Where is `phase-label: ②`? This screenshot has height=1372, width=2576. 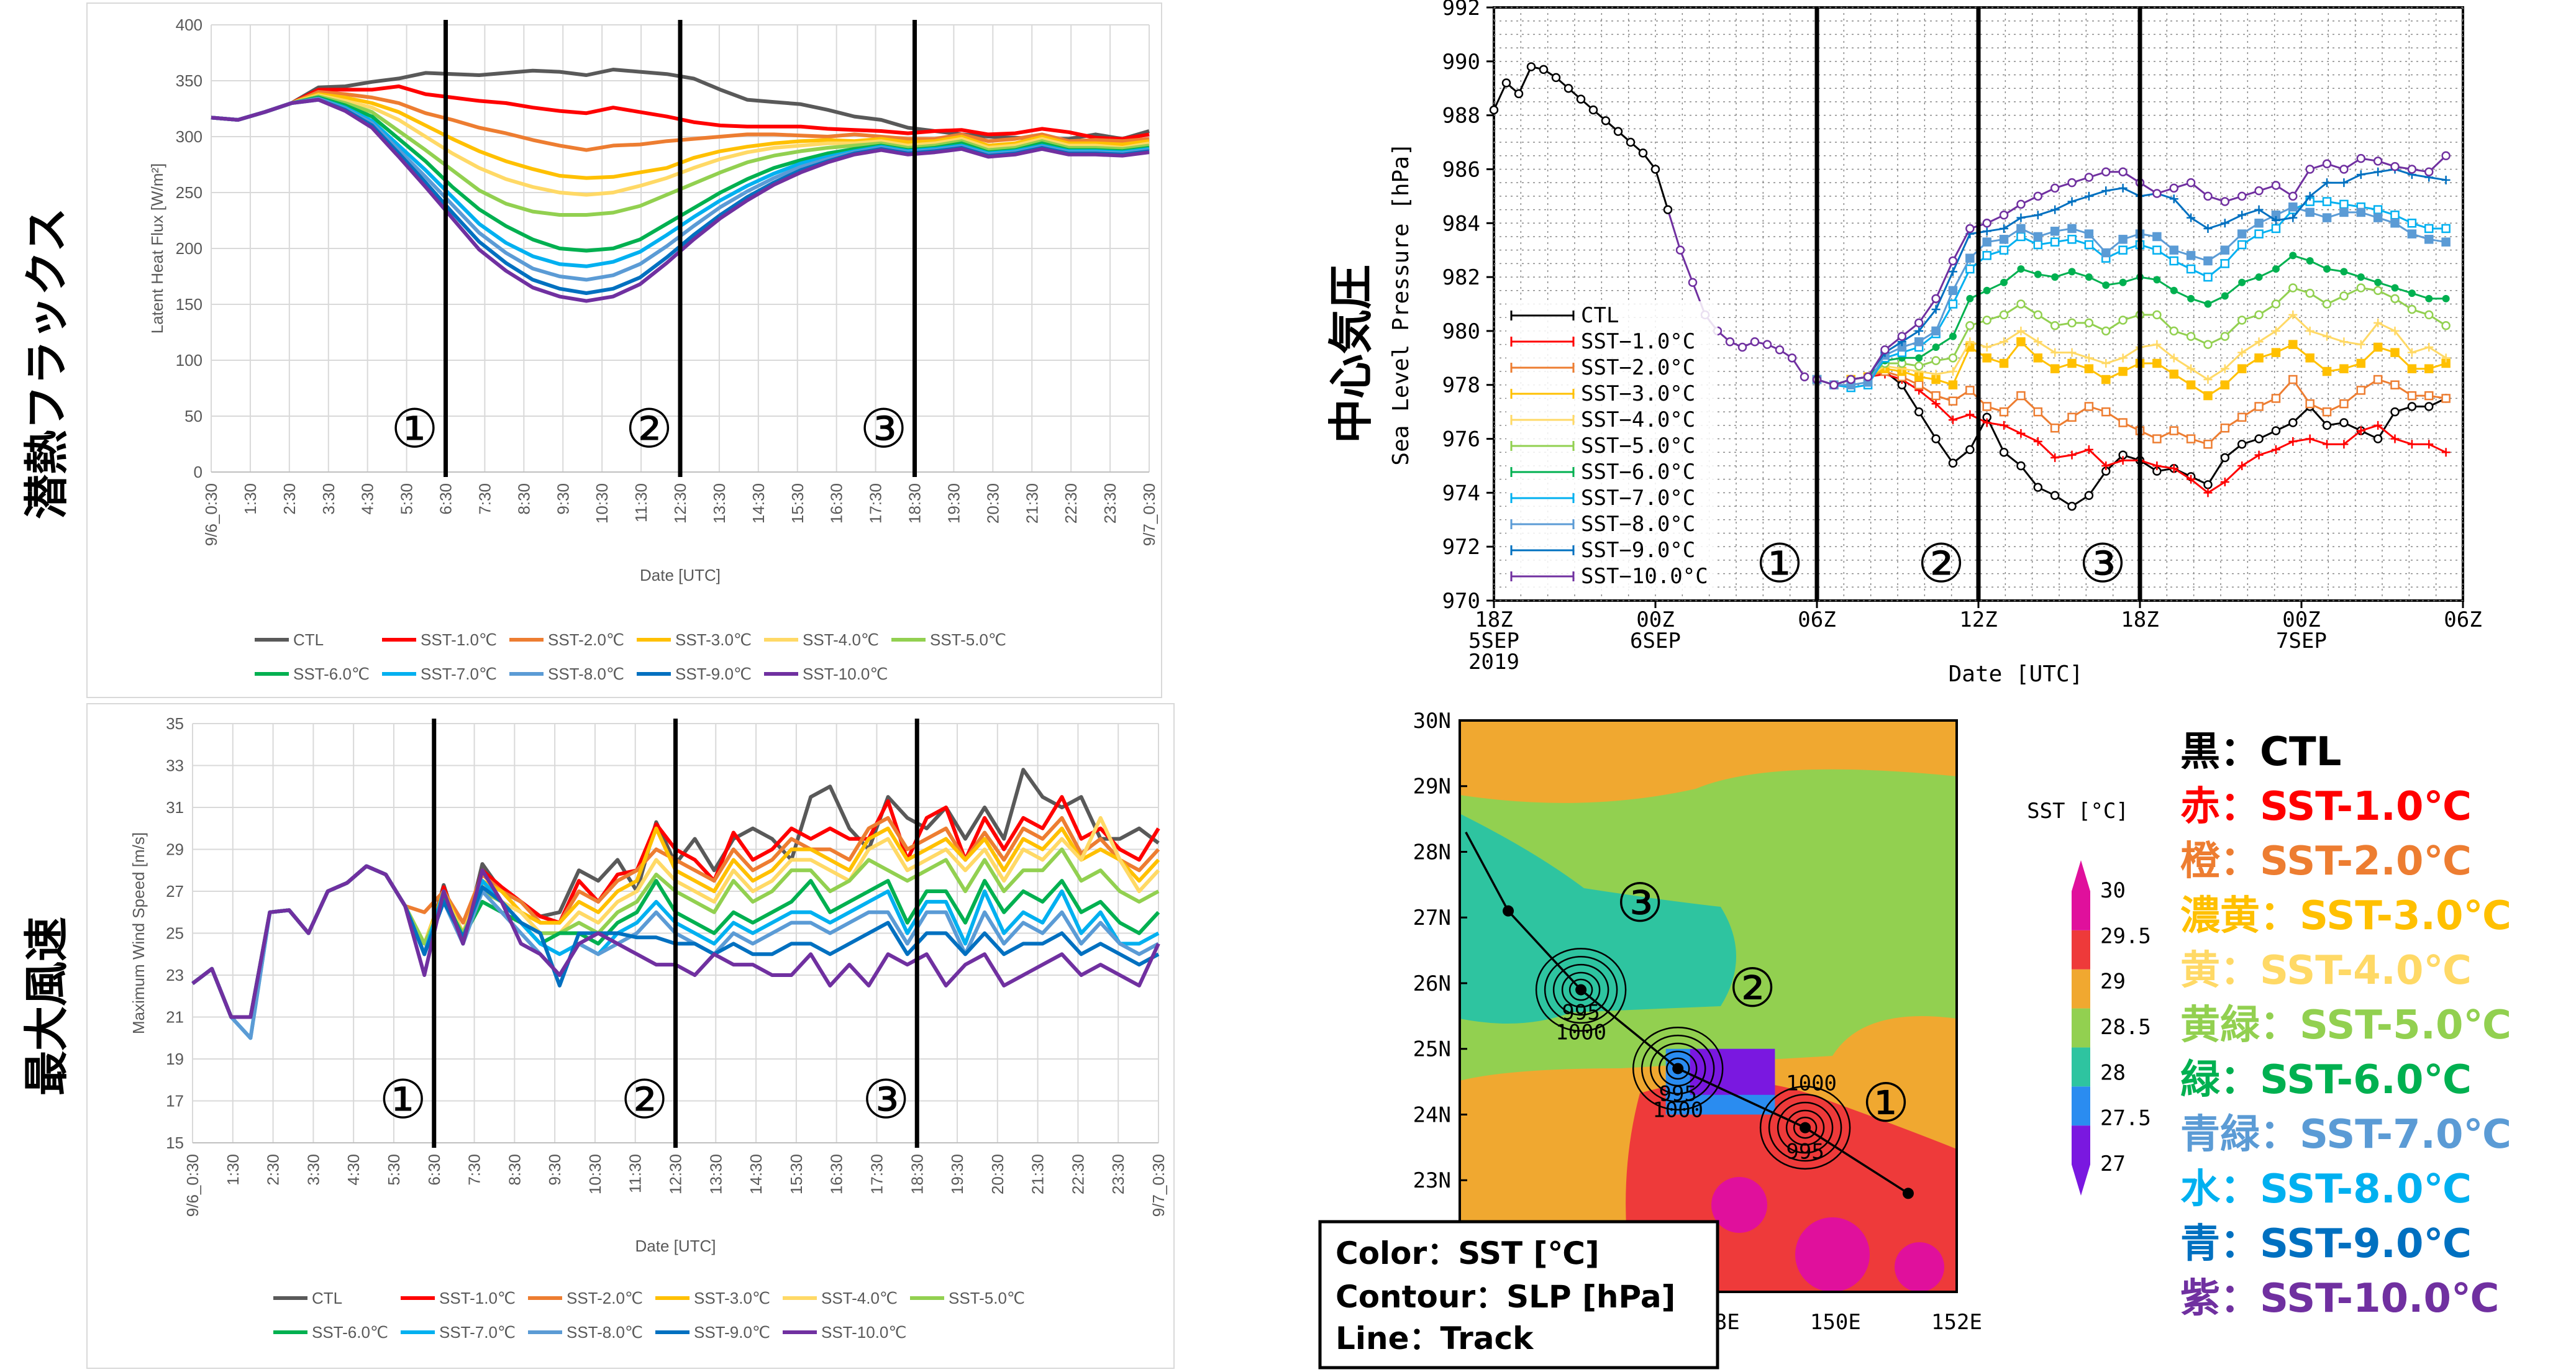 phase-label: ② is located at coordinates (649, 429).